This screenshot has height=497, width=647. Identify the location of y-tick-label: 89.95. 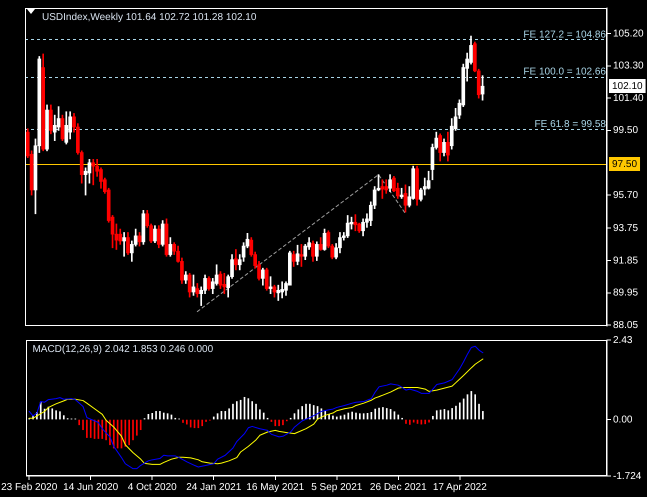
(625, 293).